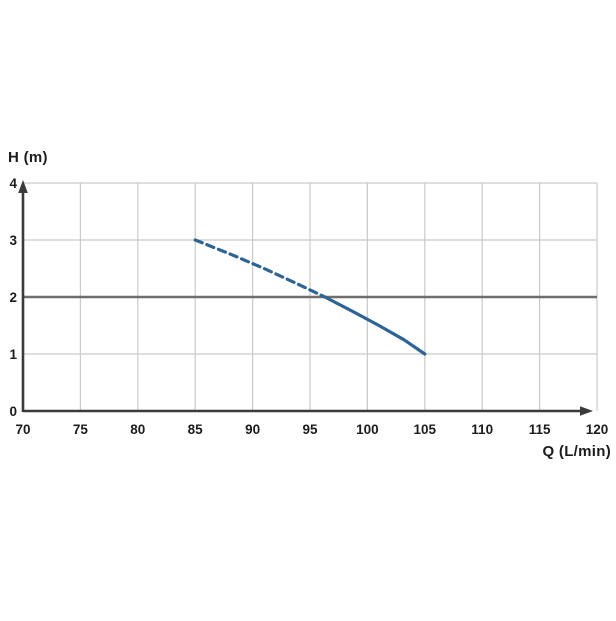  I want to click on pump-head-curve-solid, so click(375, 325).